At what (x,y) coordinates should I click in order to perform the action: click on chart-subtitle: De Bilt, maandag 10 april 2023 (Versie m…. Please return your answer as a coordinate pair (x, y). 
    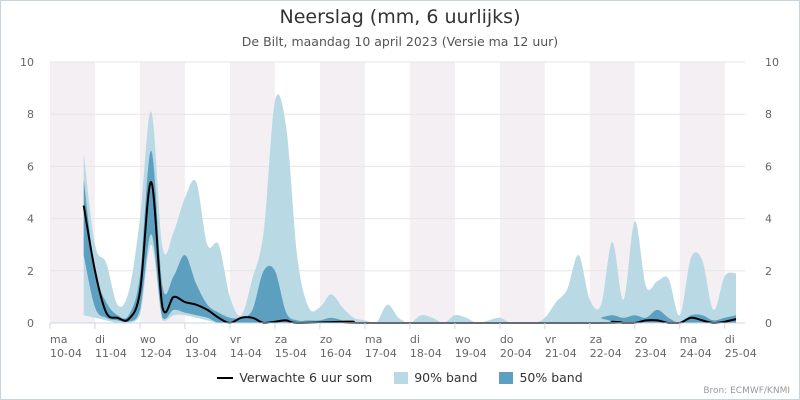
    Looking at the image, I should click on (400, 41).